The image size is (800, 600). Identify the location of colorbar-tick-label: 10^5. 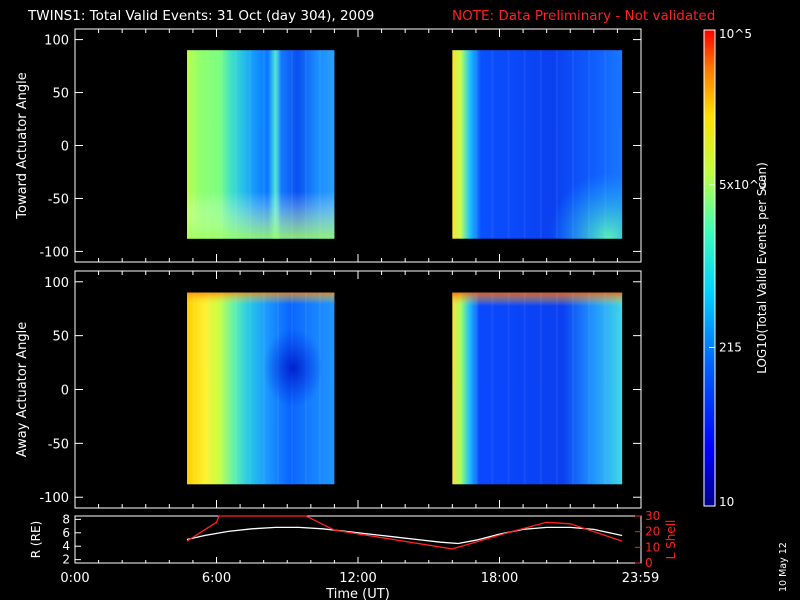
(735, 34).